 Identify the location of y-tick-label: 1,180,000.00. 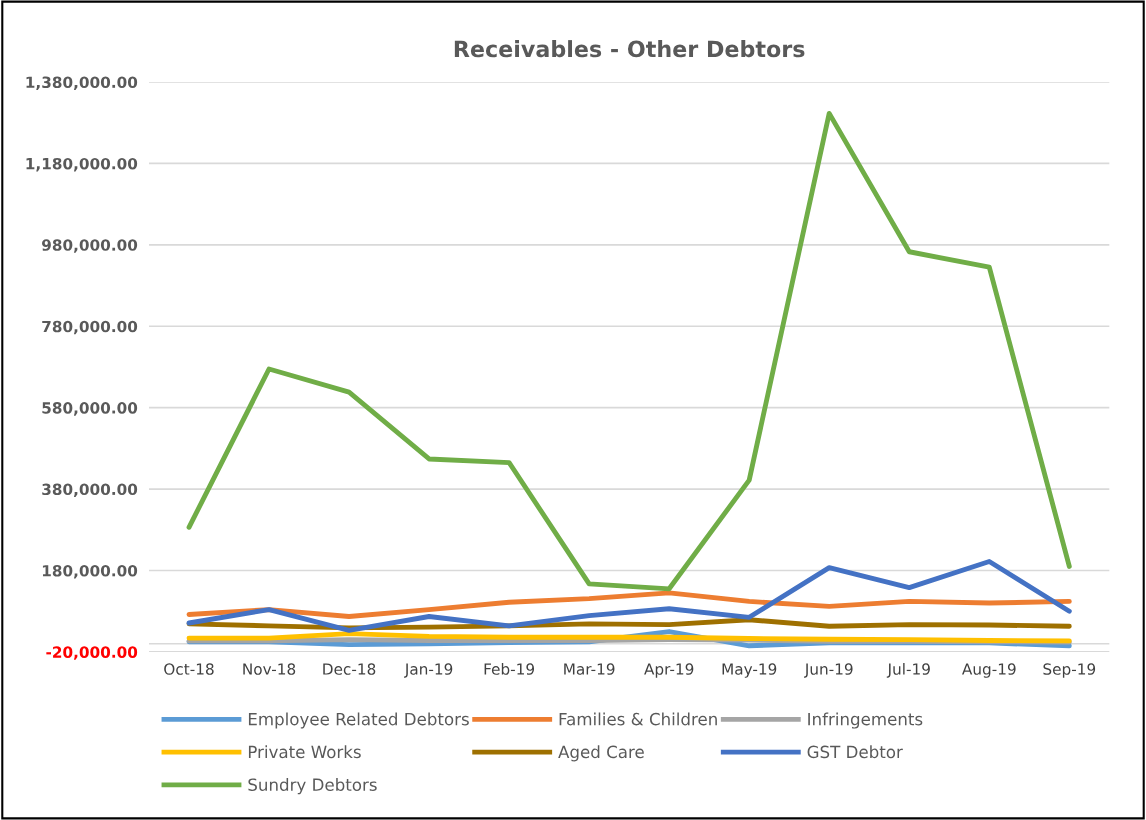
(82, 164).